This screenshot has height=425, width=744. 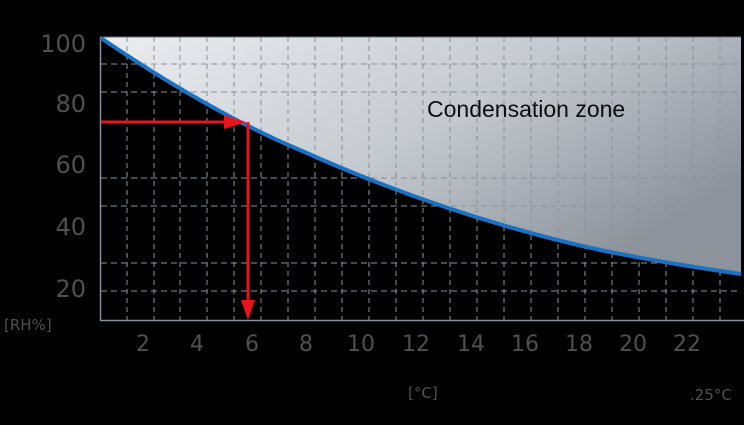 I want to click on reading-arrows, so click(x=178, y=217).